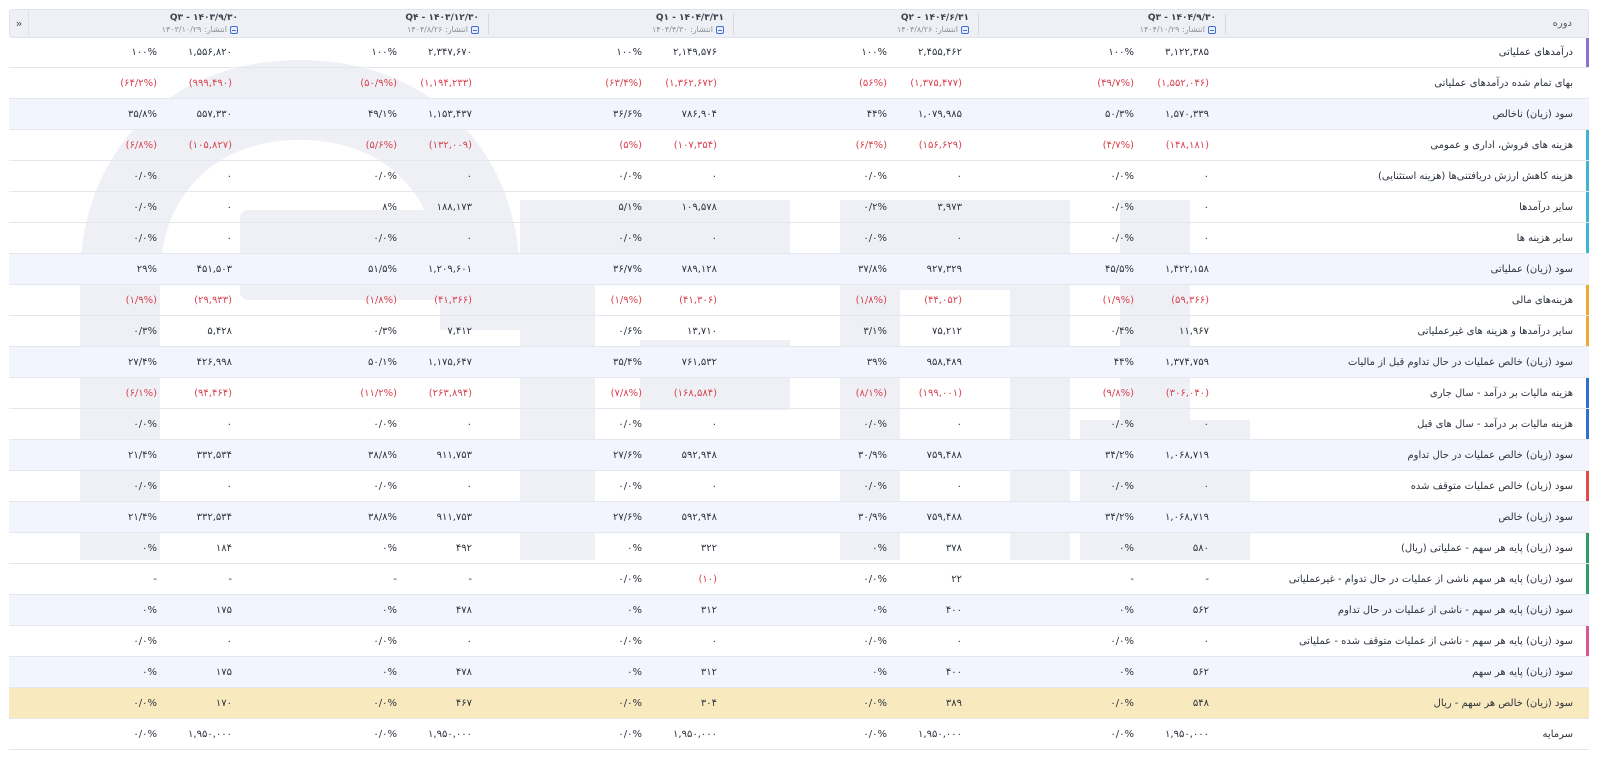 The image size is (1604, 780). I want to click on cell-percent: (۵%), so click(630, 145).